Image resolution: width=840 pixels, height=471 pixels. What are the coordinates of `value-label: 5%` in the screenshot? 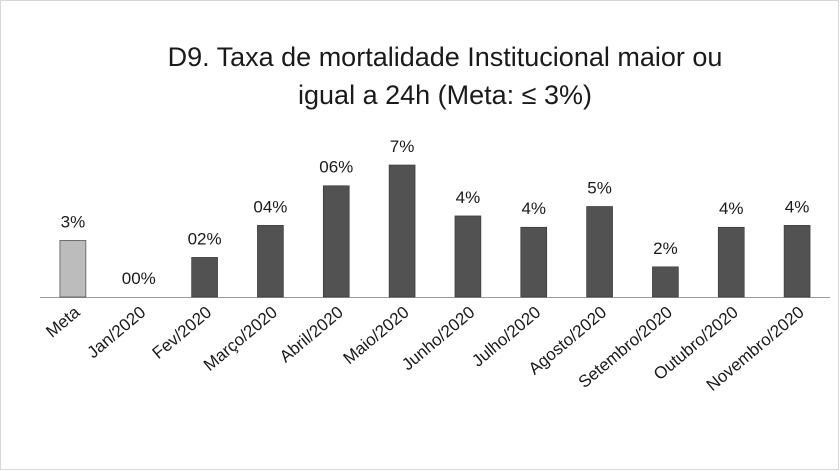 It's located at (599, 187).